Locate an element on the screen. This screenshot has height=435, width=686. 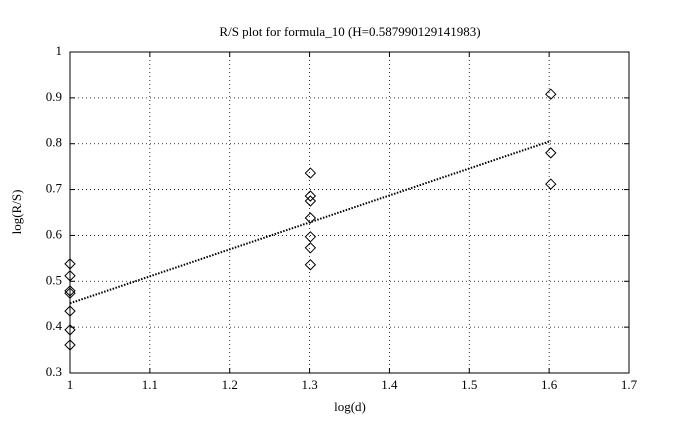
y-tick-label: 0.4 is located at coordinates (54, 325).